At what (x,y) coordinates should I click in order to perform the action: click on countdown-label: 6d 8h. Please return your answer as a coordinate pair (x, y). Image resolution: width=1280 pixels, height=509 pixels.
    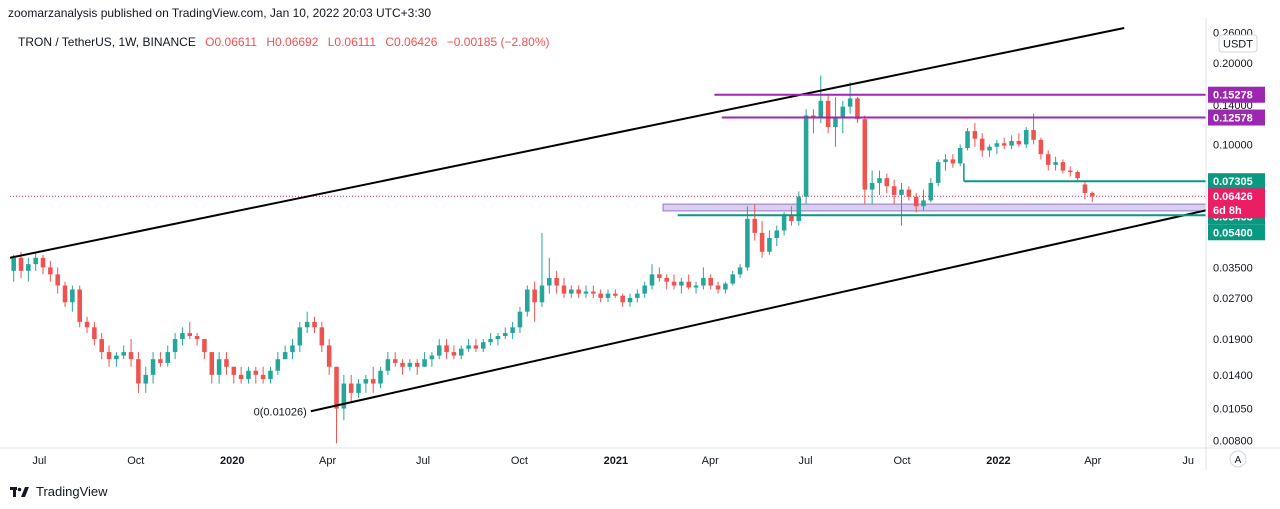
    Looking at the image, I should click on (1227, 211).